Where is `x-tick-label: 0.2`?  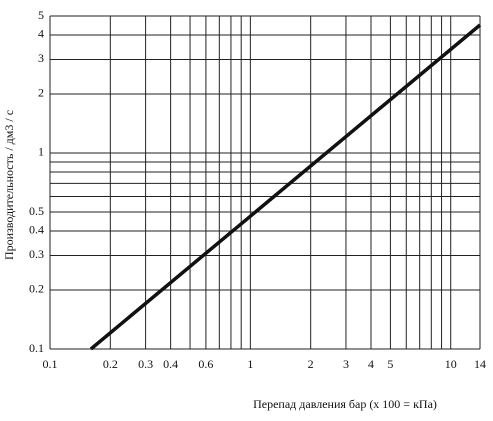
x-tick-label: 0.2 is located at coordinates (110, 364).